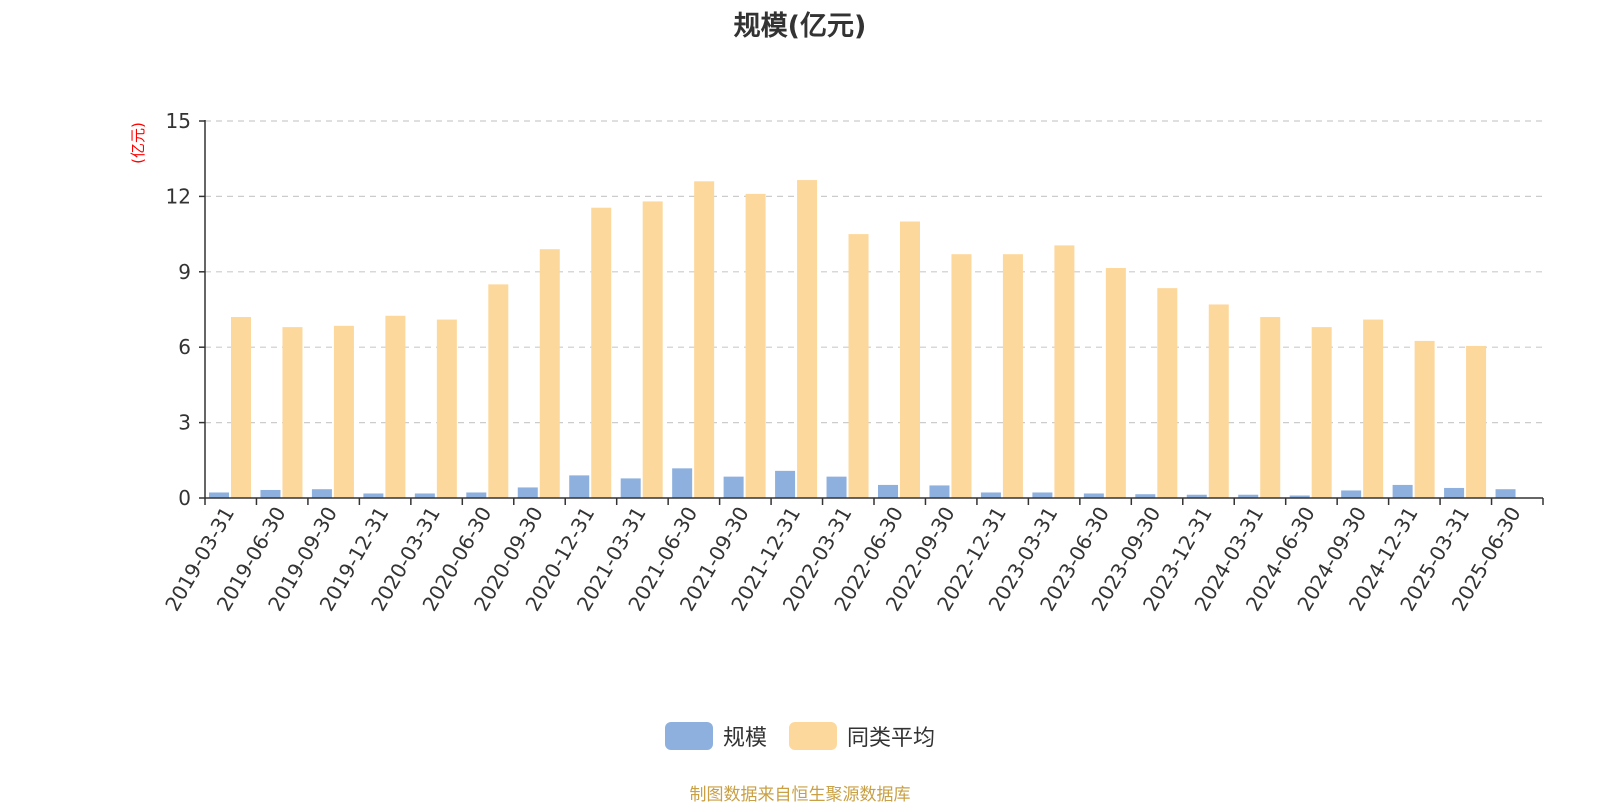 The image size is (1600, 805). I want to click on legend-label-peer-average: 同类平均, so click(891, 738).